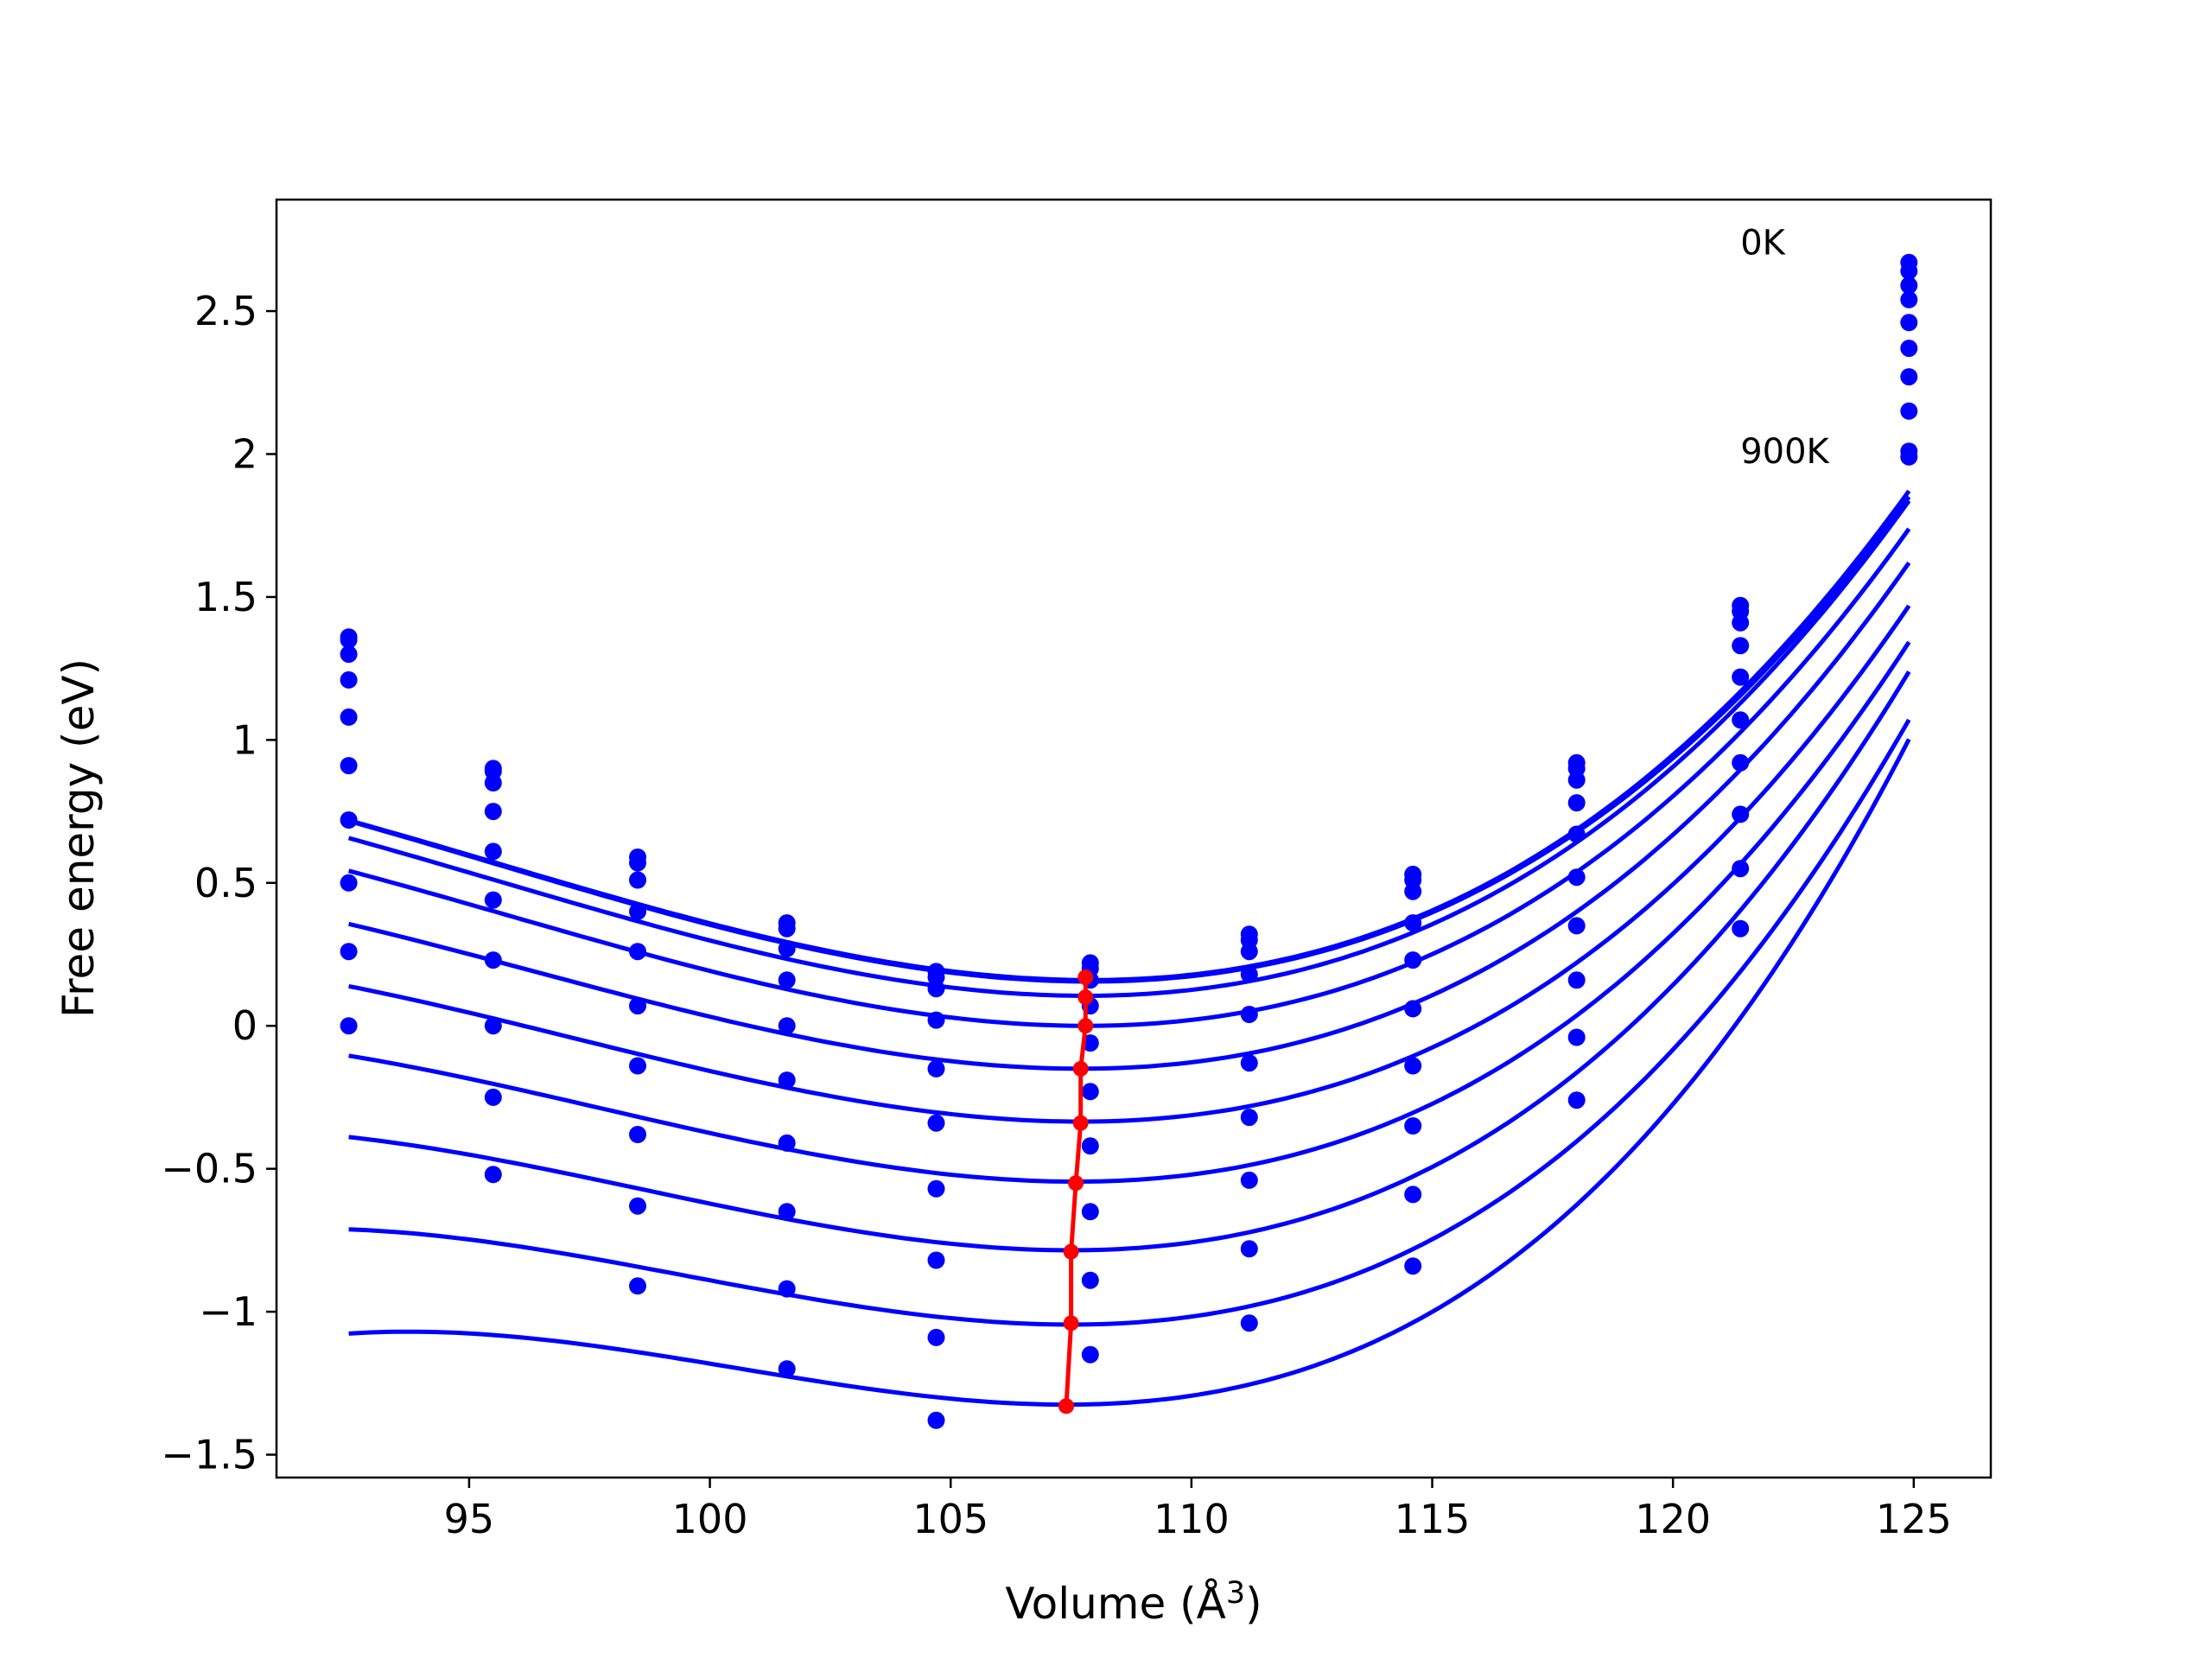 The width and height of the screenshot is (2212, 1659). I want to click on x-tick-label-95: 95, so click(469, 1519).